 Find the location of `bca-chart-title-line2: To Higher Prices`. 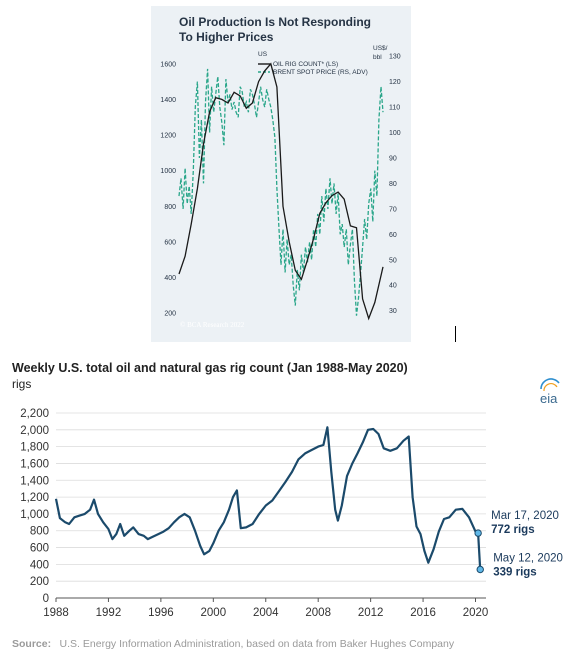

bca-chart-title-line2: To Higher Prices is located at coordinates (226, 37).